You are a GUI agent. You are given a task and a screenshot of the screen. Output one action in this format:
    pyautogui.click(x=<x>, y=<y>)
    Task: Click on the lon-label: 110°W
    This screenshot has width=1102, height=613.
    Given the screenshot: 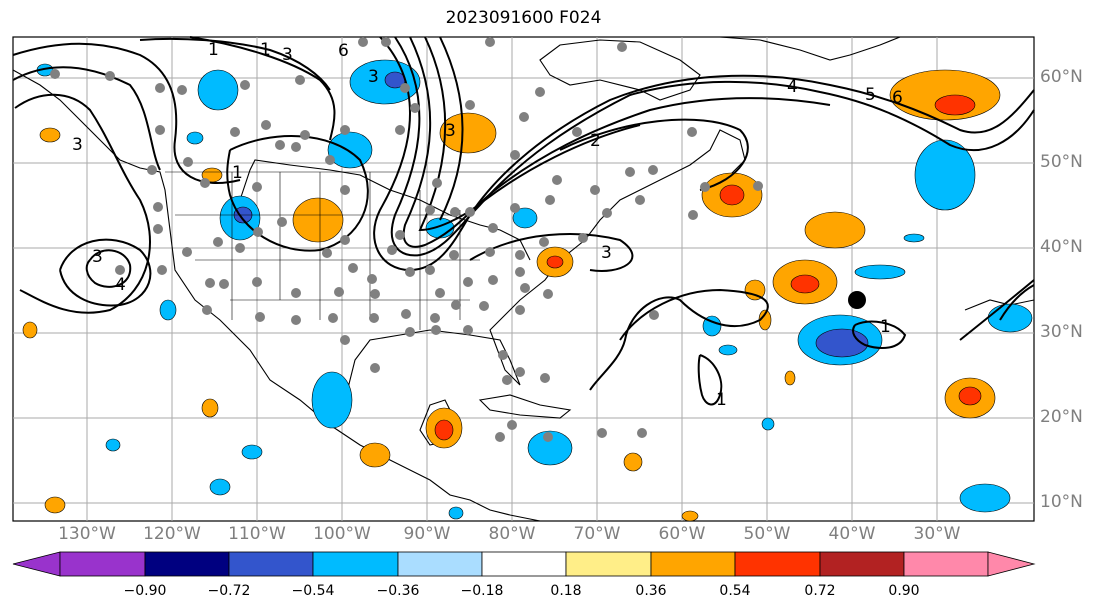 What is the action you would take?
    pyautogui.click(x=257, y=534)
    